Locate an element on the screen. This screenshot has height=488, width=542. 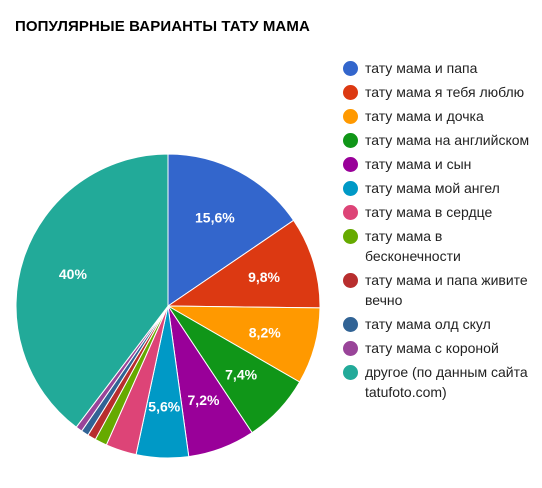
slice-data-label: 40% is located at coordinates (73, 274).